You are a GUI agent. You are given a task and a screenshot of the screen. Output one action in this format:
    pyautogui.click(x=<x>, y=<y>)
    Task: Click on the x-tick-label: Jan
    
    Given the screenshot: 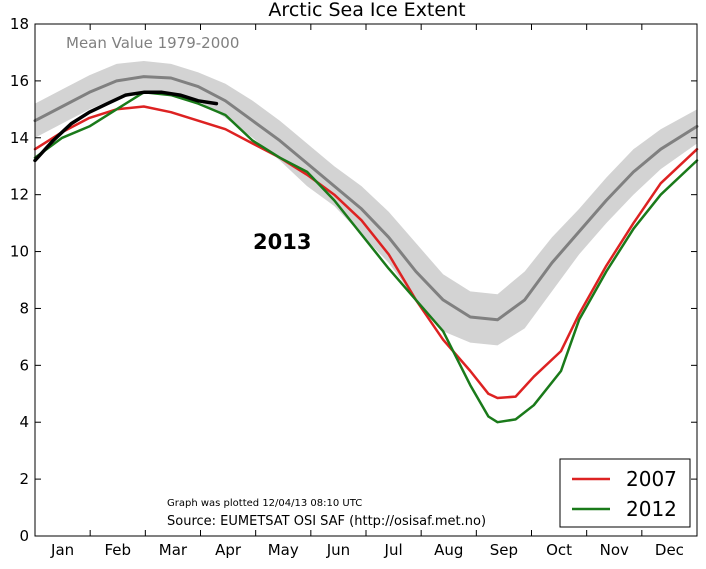 What is the action you would take?
    pyautogui.click(x=62, y=550)
    